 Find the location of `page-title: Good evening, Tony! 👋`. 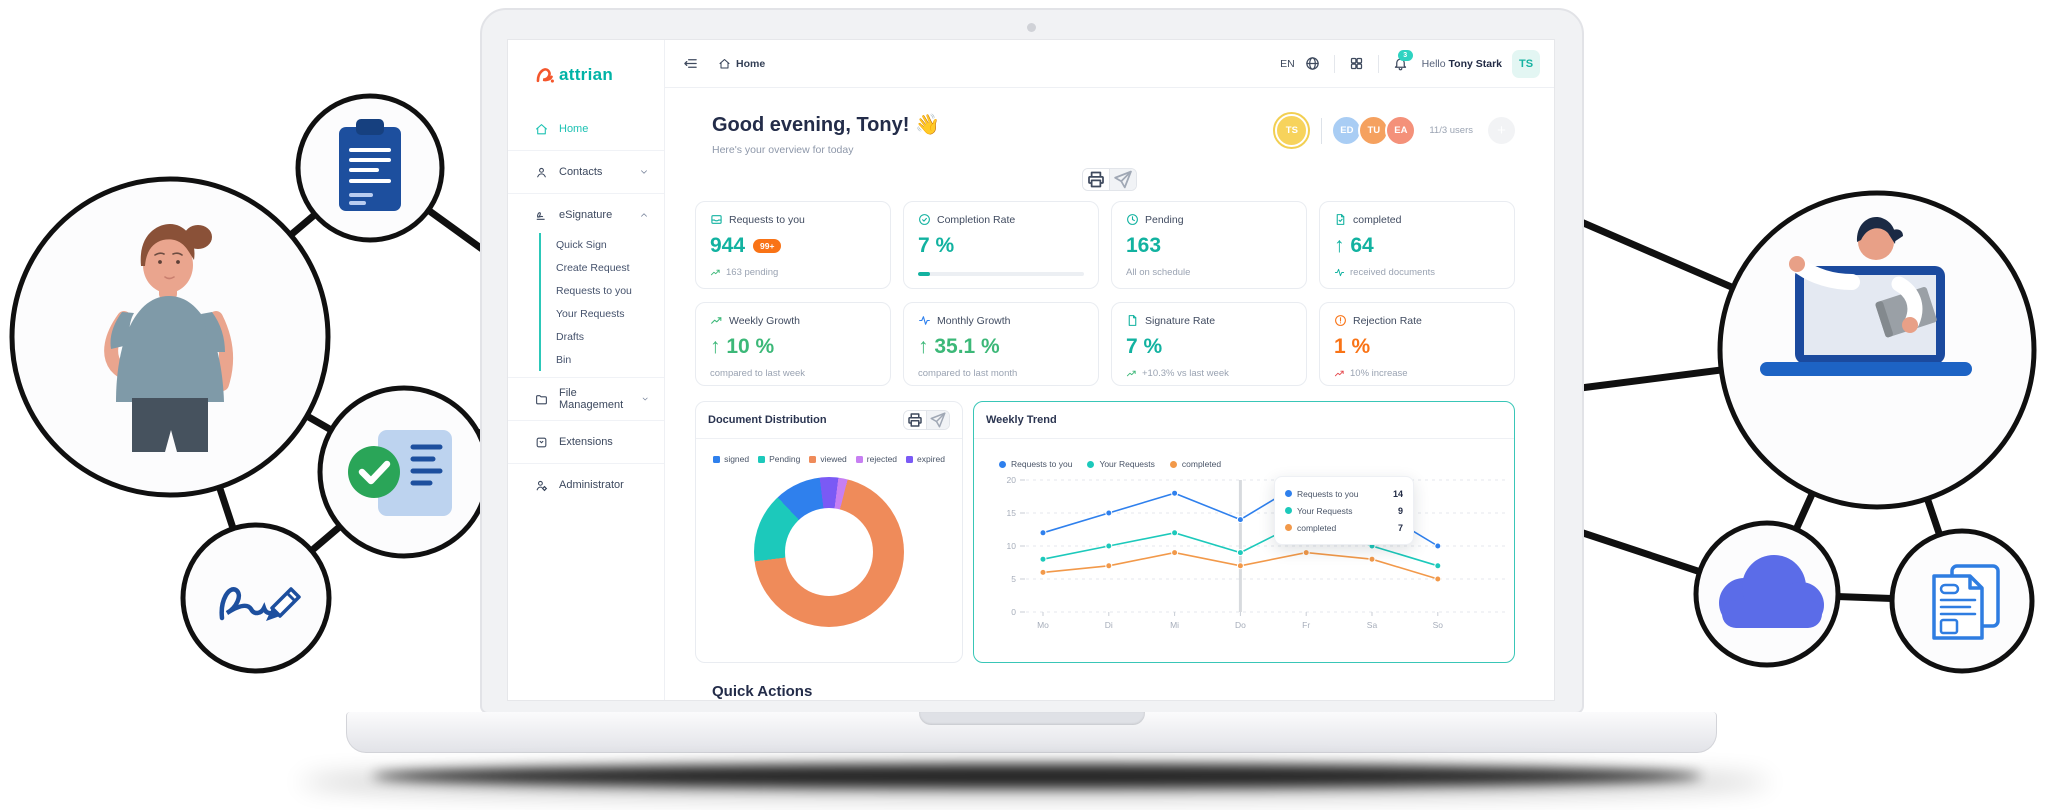

page-title: Good evening, Tony! 👋 is located at coordinates (826, 125).